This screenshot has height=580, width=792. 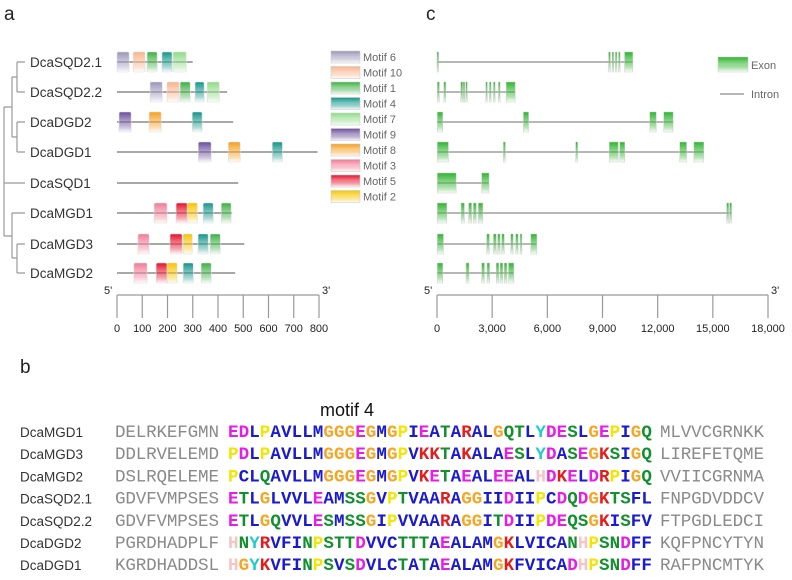 What do you see at coordinates (25, 367) in the screenshot?
I see `panel-label-b: b` at bounding box center [25, 367].